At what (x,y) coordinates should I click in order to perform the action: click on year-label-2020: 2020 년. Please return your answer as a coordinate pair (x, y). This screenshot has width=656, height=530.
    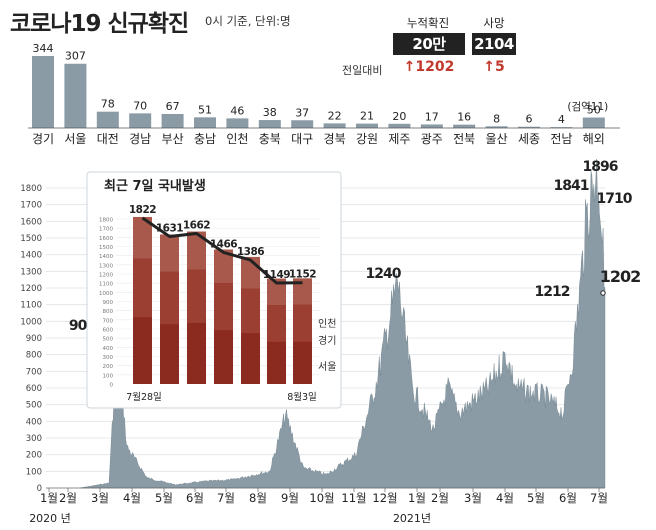
    Looking at the image, I should click on (50, 518).